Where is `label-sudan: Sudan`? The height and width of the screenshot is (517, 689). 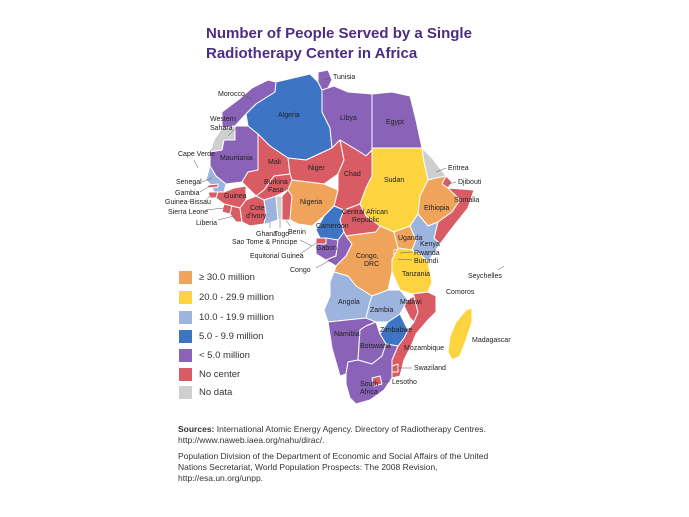 label-sudan: Sudan is located at coordinates (394, 180).